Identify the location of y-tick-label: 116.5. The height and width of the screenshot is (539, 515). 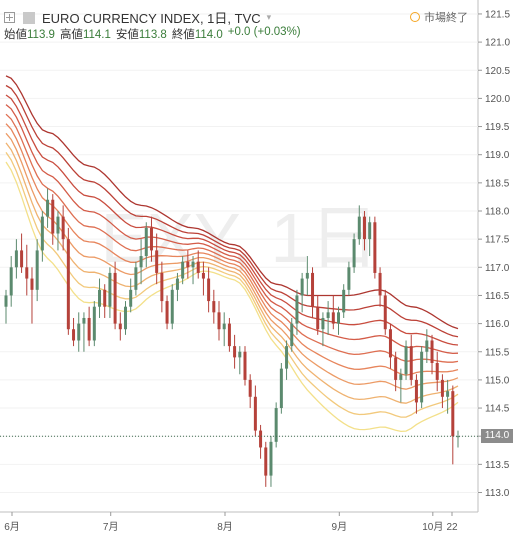
(497, 296).